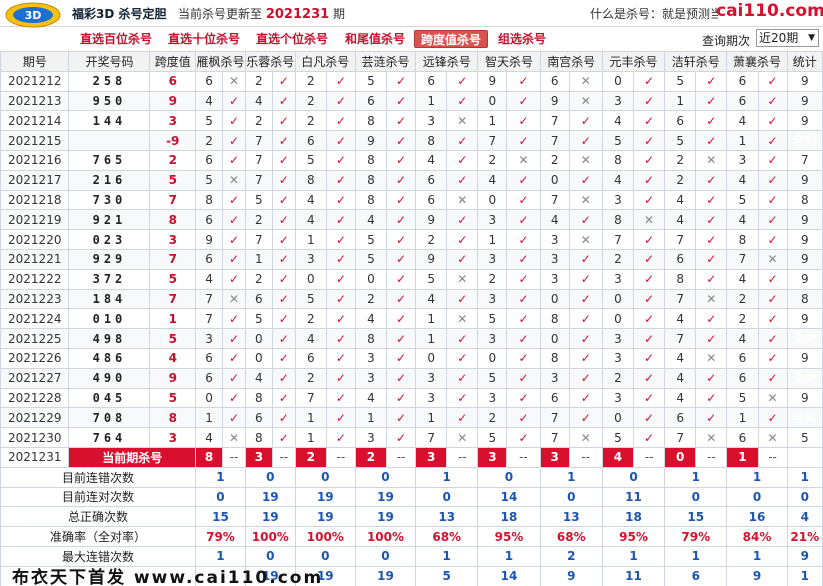 Image resolution: width=823 pixels, height=586 pixels. What do you see at coordinates (696, 575) in the screenshot?
I see `summary-value: 6` at bounding box center [696, 575].